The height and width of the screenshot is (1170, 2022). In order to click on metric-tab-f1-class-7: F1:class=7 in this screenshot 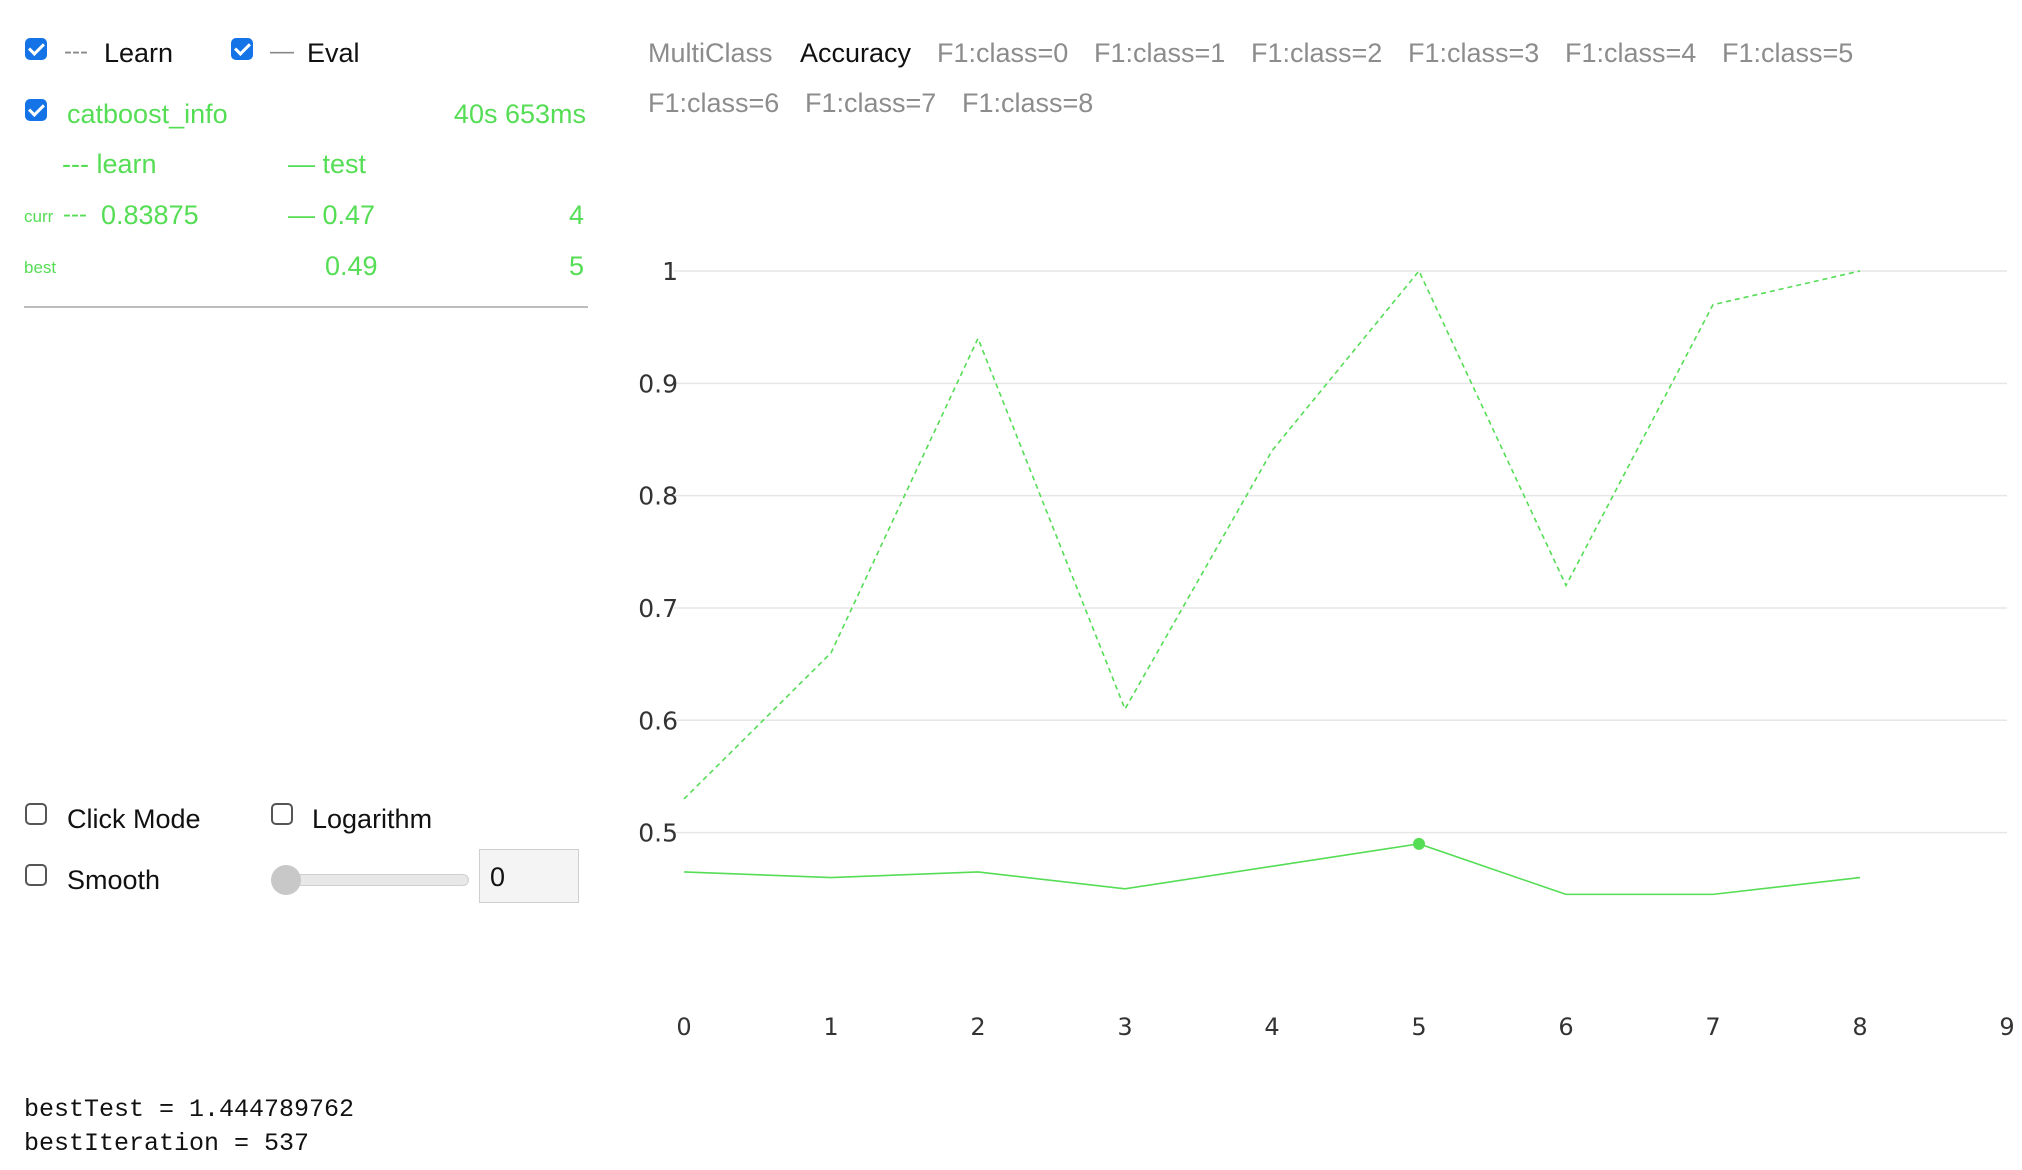, I will do `click(871, 103)`.